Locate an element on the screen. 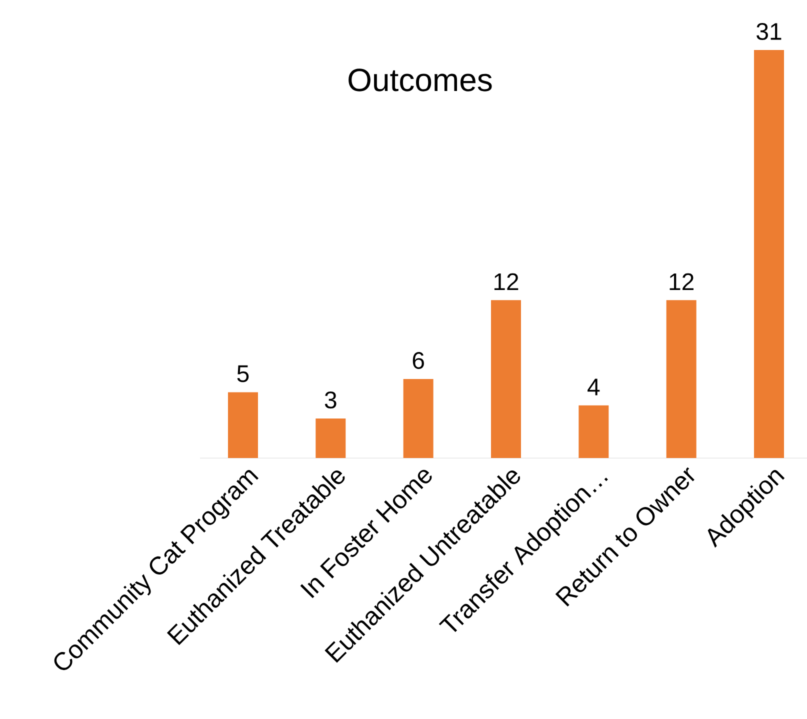 The image size is (807, 719). data-label: 6 is located at coordinates (418, 360).